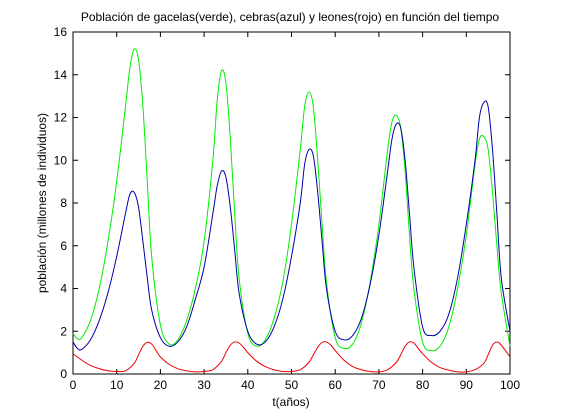 This screenshot has width=561, height=420. I want to click on y-tick-label: 2, so click(63, 331).